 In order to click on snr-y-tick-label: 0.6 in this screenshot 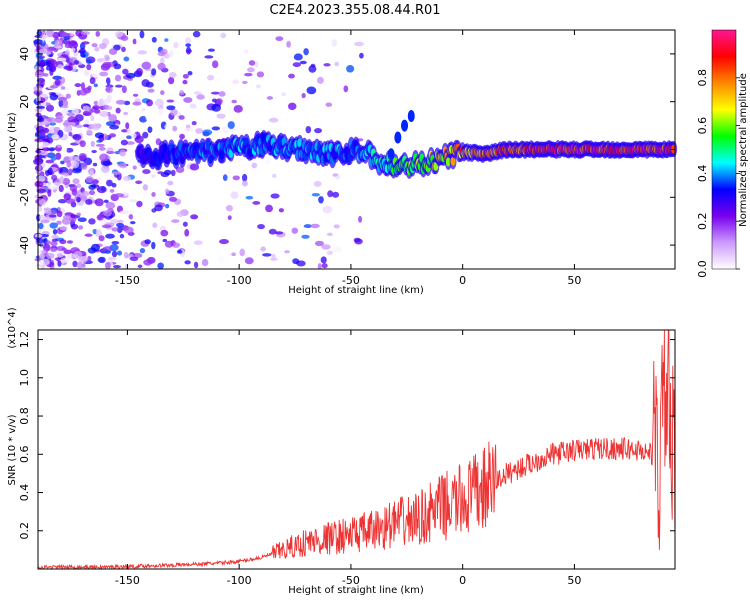, I will do `click(24, 455)`.